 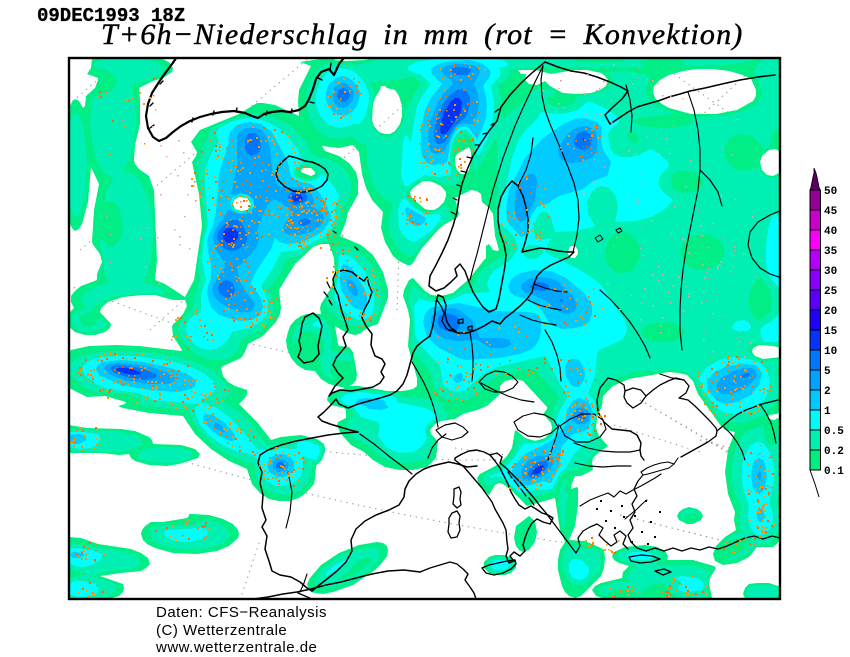 I want to click on svg-text: 20, so click(x=830, y=312).